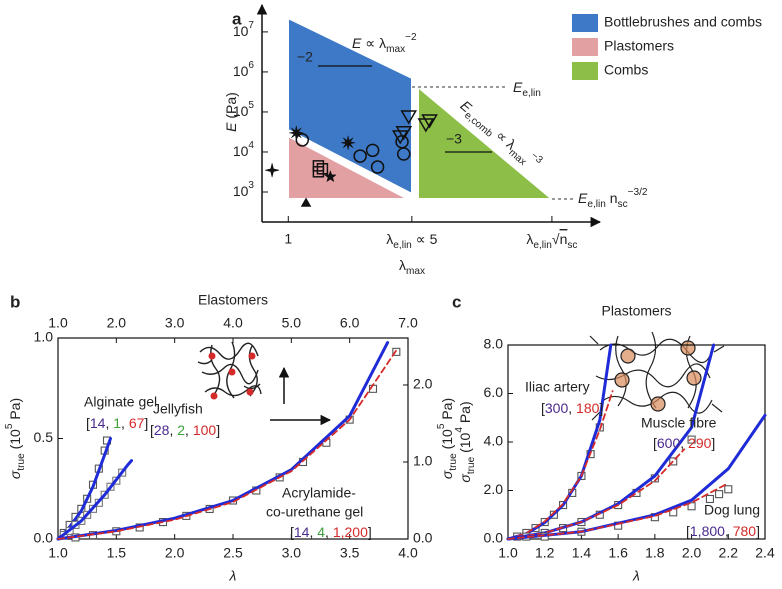 The image size is (782, 589). I want to click on y2-tick-label: 2.0, so click(423, 384).